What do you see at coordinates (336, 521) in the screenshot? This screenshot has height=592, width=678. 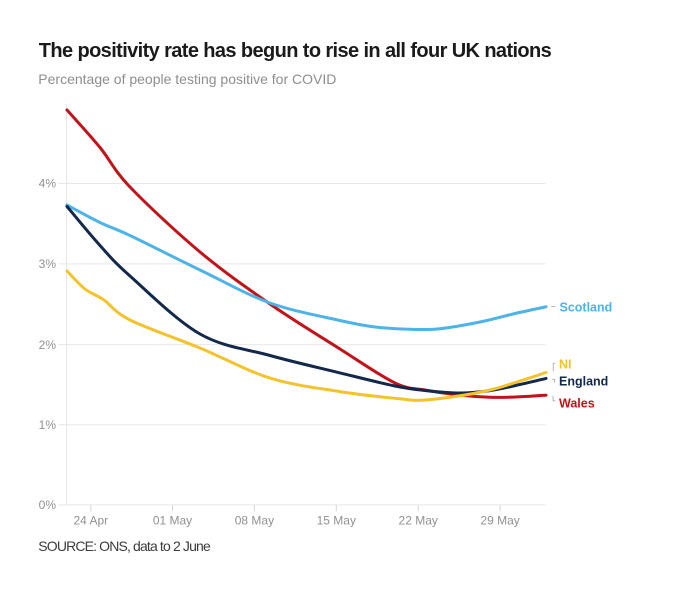 I see `svg-text: 15 May` at bounding box center [336, 521].